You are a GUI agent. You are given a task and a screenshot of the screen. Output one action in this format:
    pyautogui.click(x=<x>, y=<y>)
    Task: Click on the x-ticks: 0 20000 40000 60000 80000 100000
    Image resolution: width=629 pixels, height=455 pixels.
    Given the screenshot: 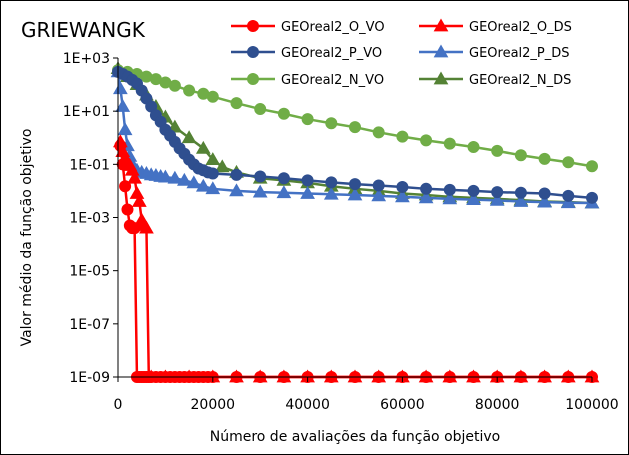 What is the action you would take?
    pyautogui.click(x=366, y=395)
    